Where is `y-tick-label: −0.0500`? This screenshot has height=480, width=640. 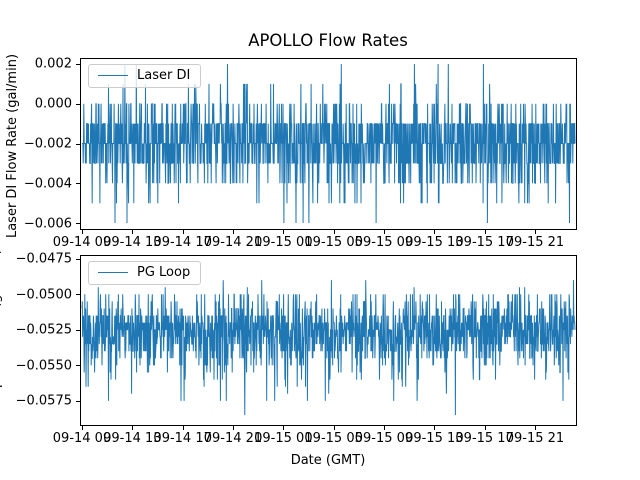
y-tick-label: −0.0500 is located at coordinates (43, 295).